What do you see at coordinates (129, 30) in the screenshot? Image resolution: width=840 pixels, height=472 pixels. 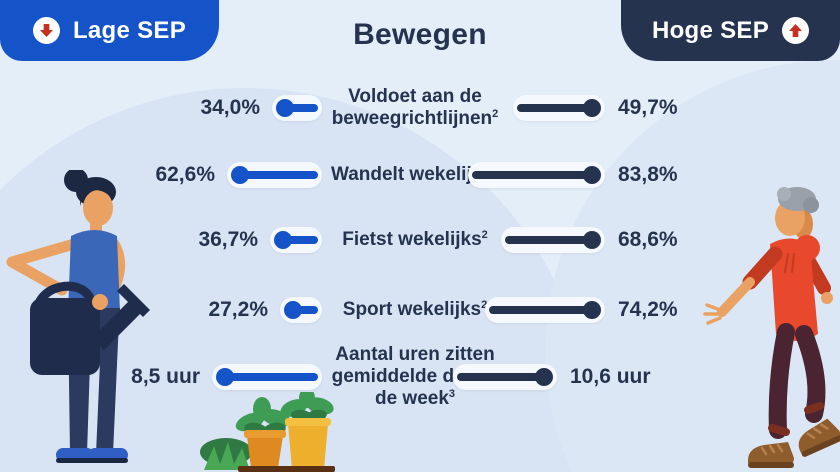 I see `badge-lage-sep-label: Lage SEP` at bounding box center [129, 30].